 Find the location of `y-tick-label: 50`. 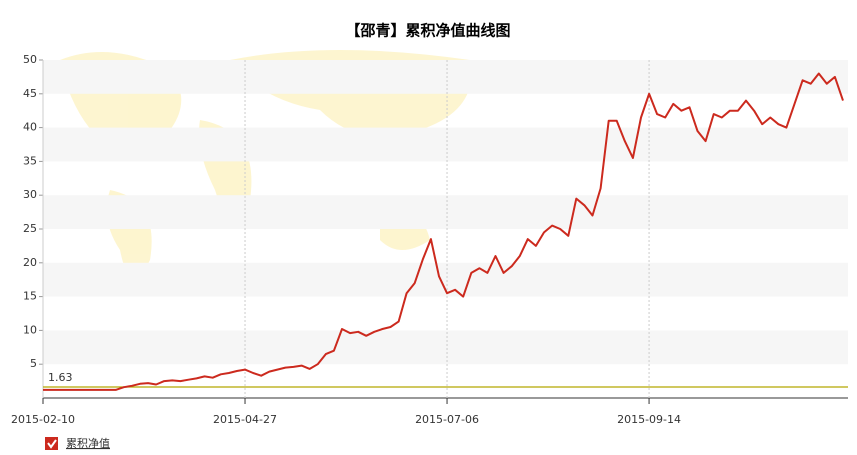

y-tick-label: 50 is located at coordinates (30, 59).